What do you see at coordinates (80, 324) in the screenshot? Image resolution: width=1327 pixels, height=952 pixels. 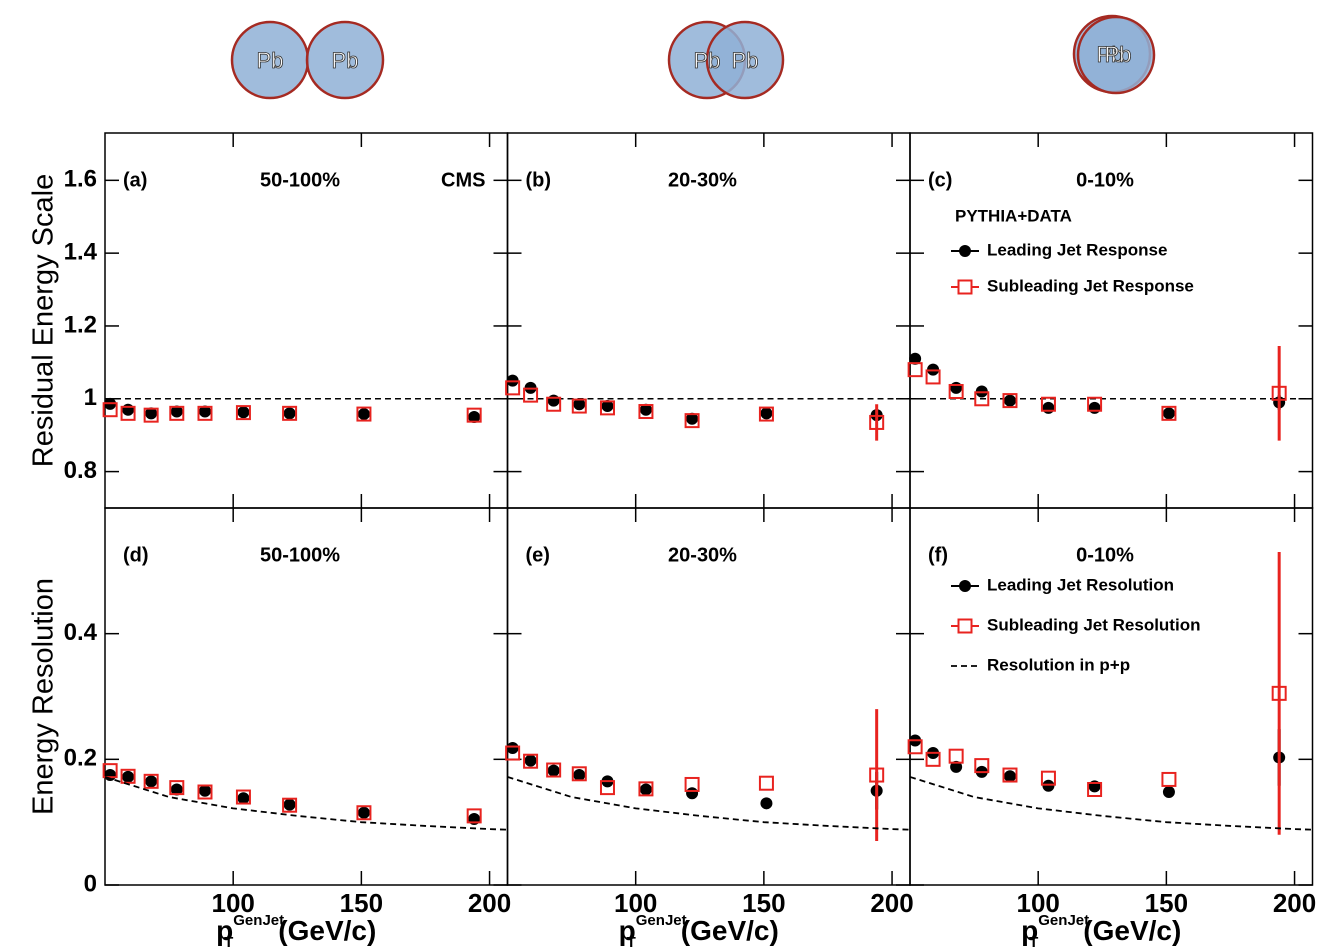 I see `y-tick-label: 1.2` at bounding box center [80, 324].